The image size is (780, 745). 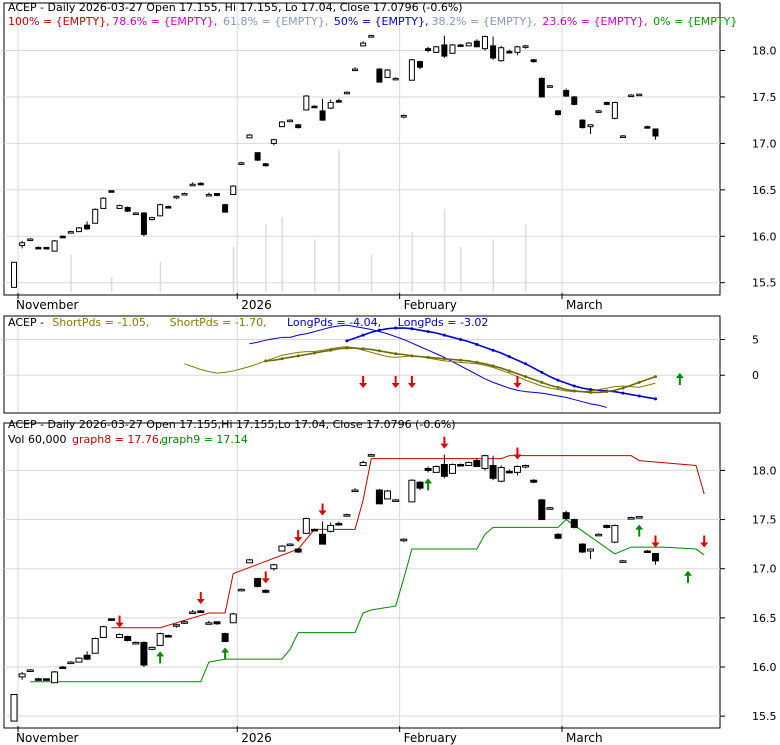 What do you see at coordinates (334, 322) in the screenshot?
I see `indicator-legend-item: LongPds = -4.04,` at bounding box center [334, 322].